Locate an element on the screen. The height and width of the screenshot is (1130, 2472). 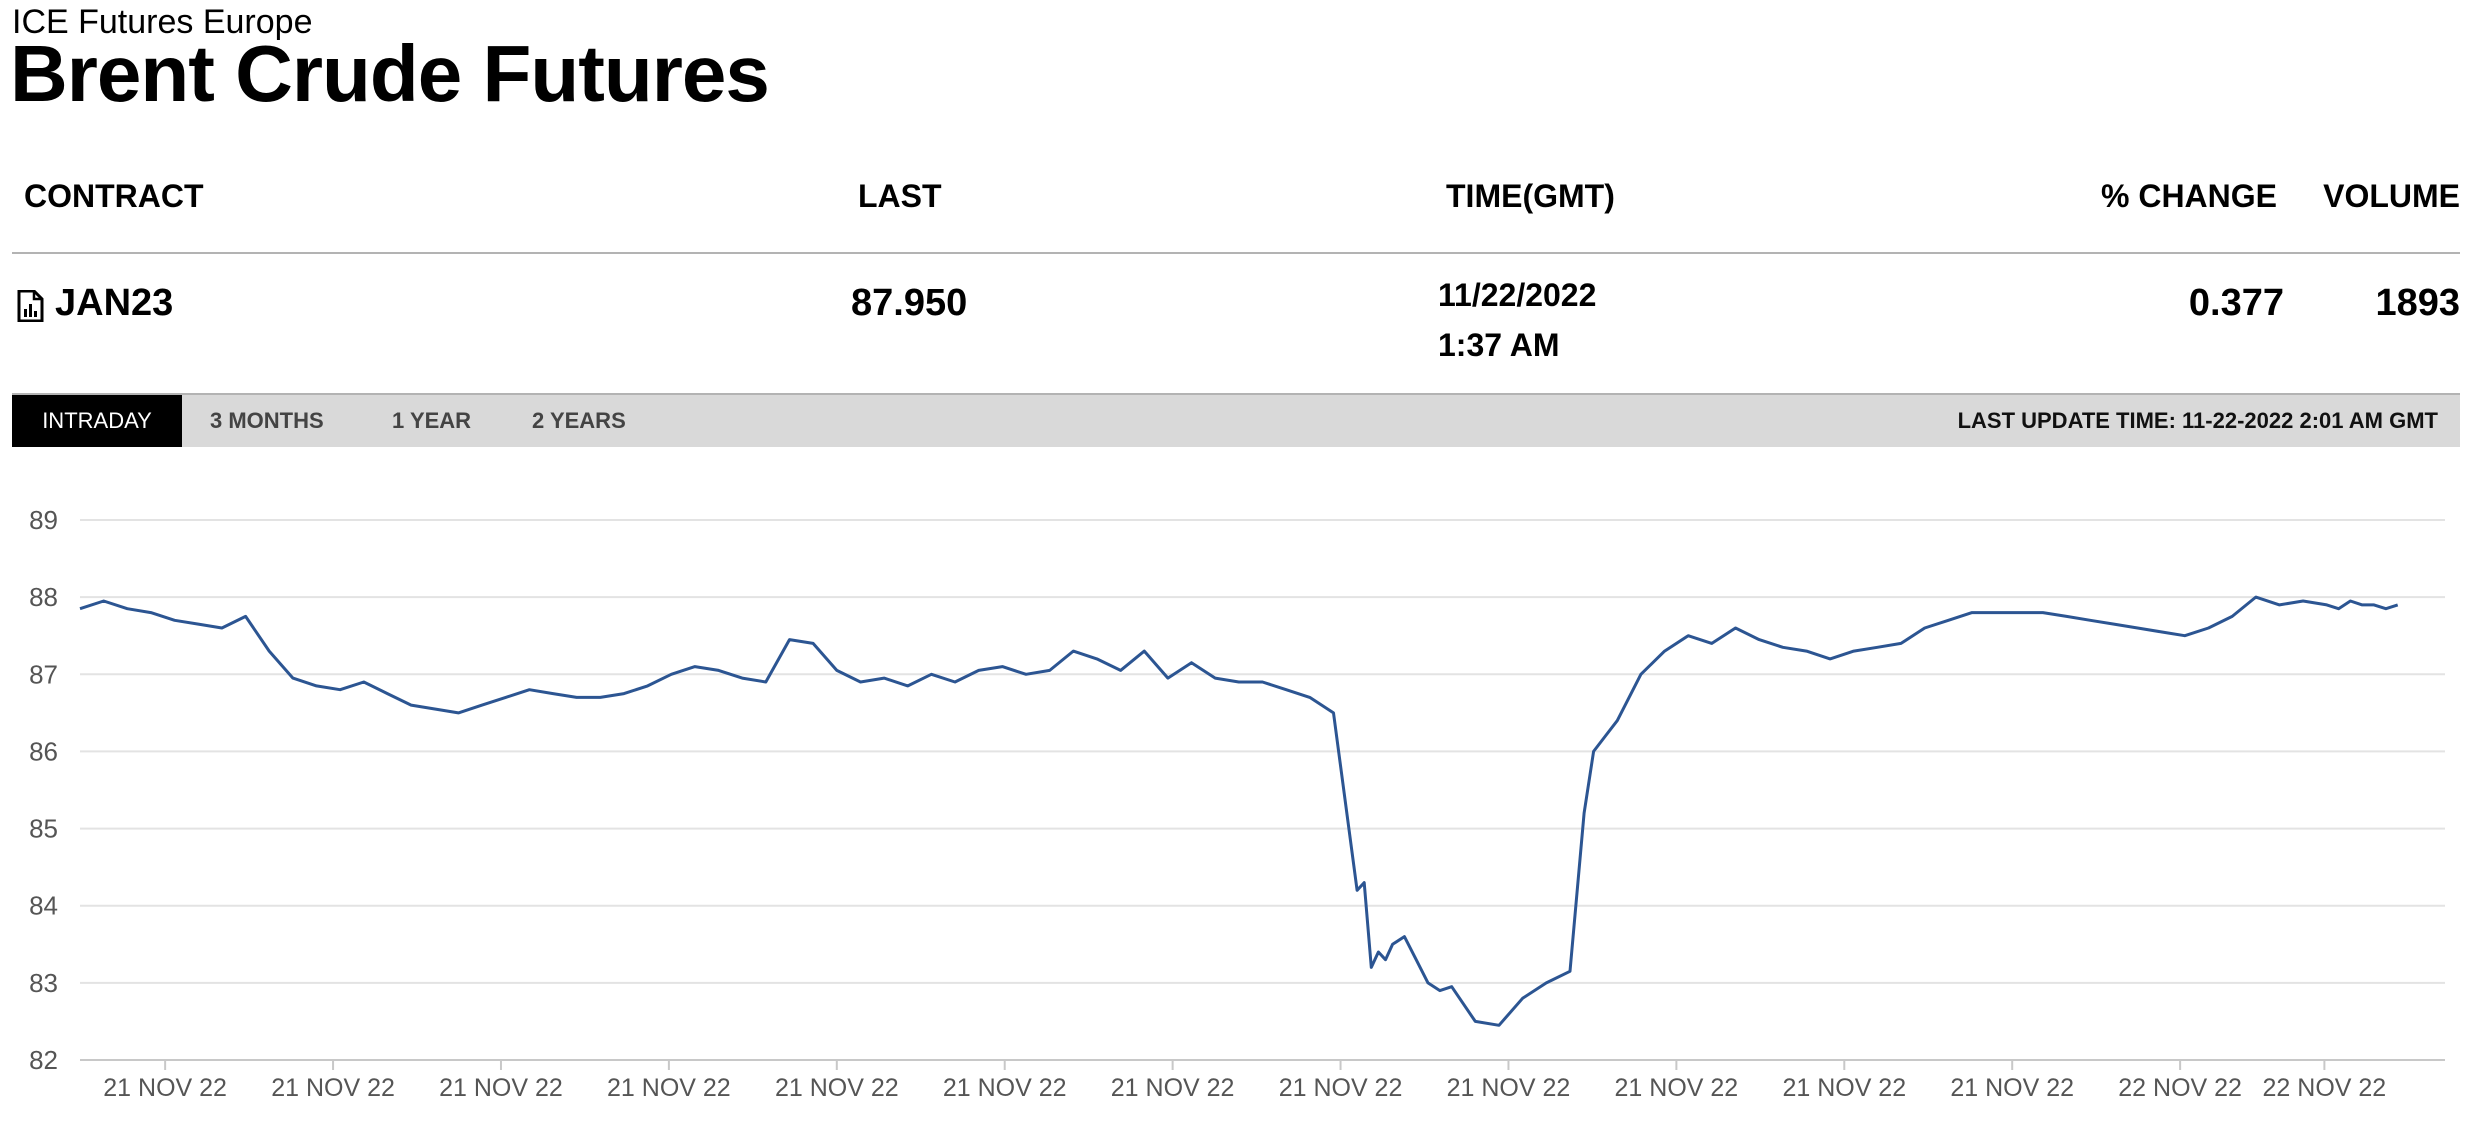
exchange-name: ICE Futures Europe is located at coordinates (162, 22).